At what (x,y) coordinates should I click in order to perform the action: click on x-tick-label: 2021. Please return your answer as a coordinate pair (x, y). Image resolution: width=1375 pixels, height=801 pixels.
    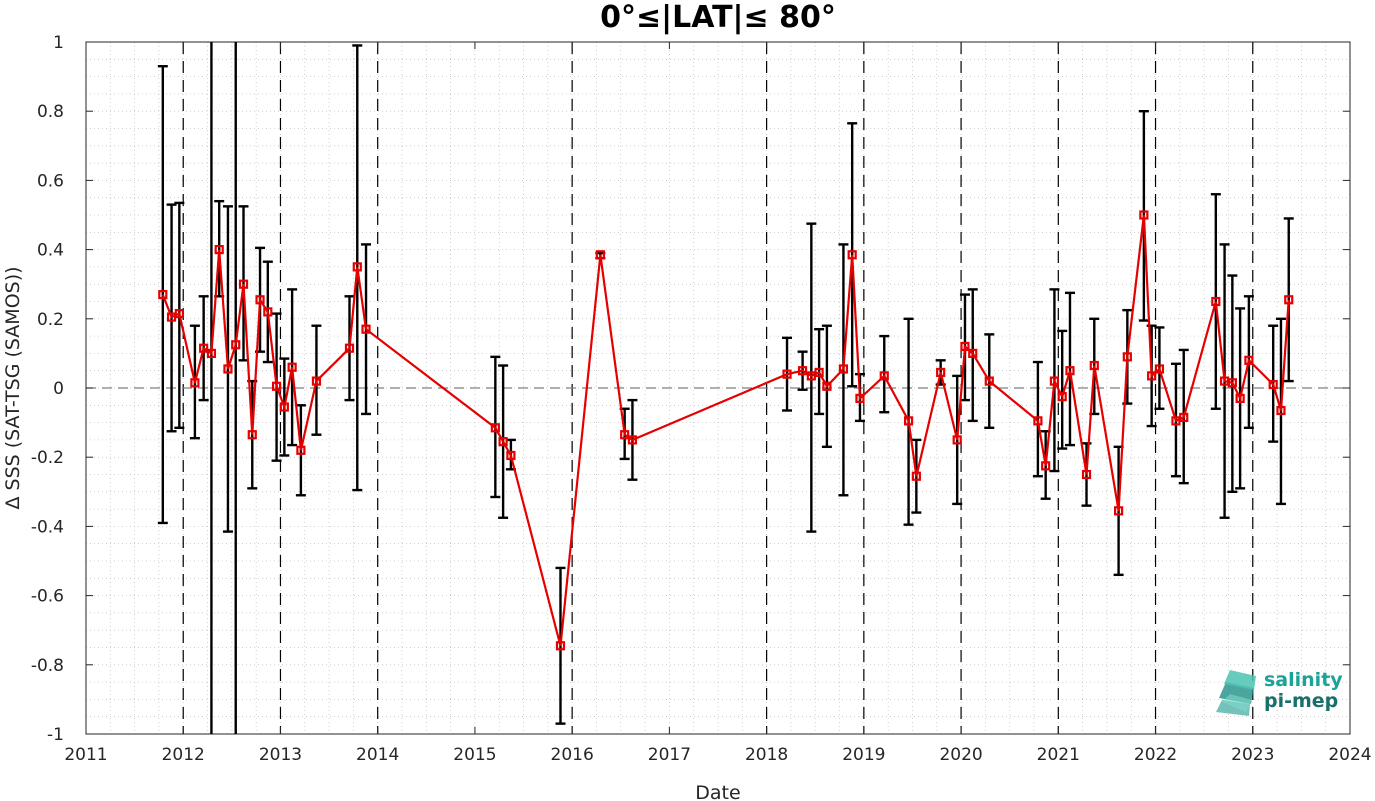
    Looking at the image, I should click on (1058, 755).